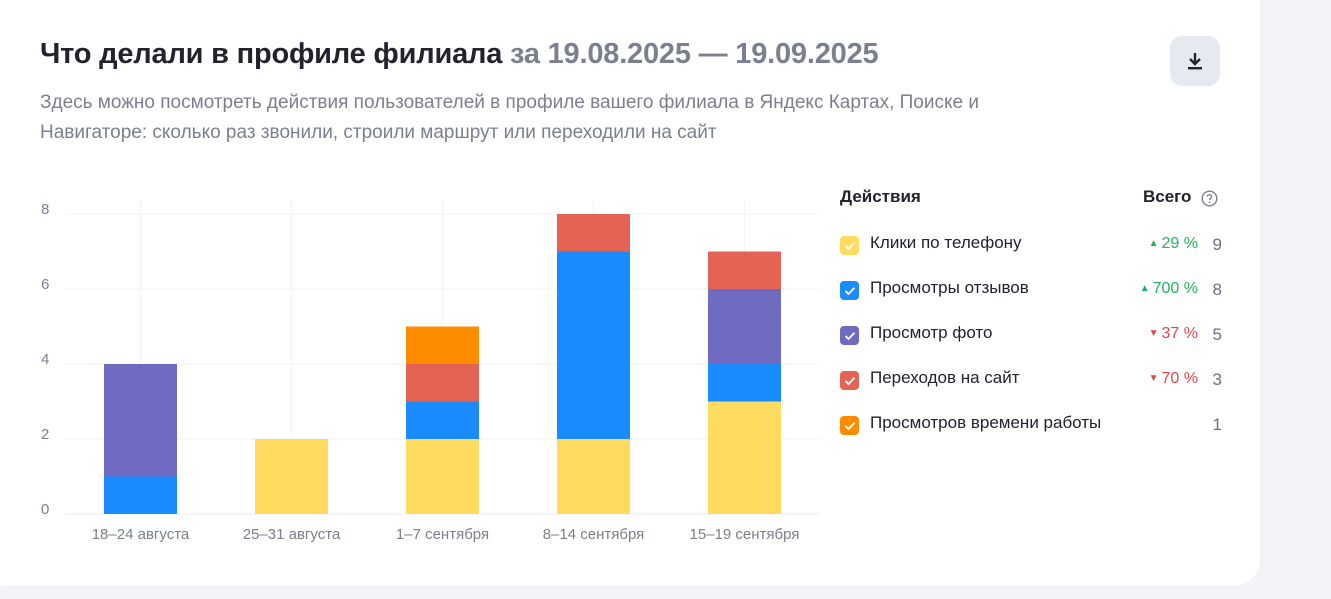  What do you see at coordinates (931, 332) in the screenshot?
I see `legend-label: Просмотр фото` at bounding box center [931, 332].